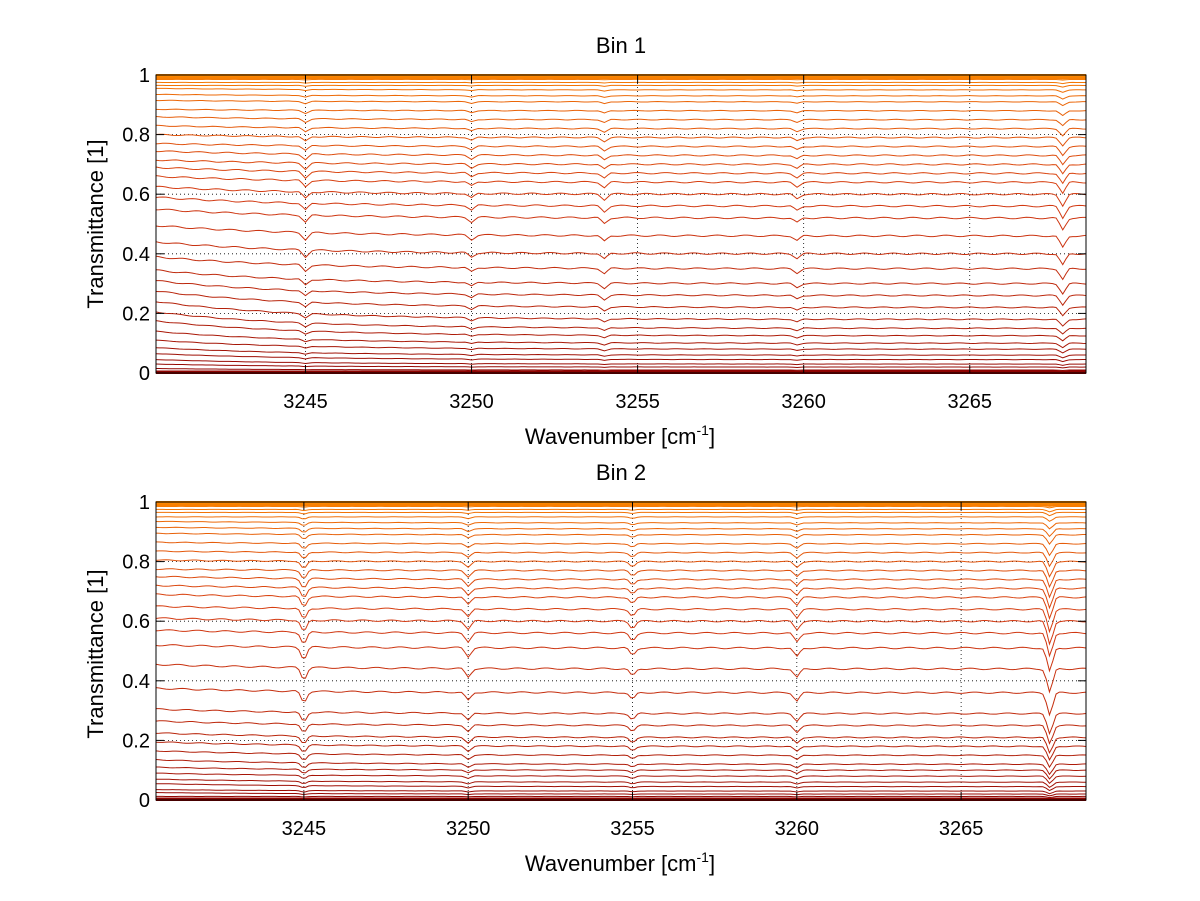 This screenshot has width=1200, height=901. Describe the element at coordinates (136, 682) in the screenshot. I see `y-tick-label: 0.4` at that location.